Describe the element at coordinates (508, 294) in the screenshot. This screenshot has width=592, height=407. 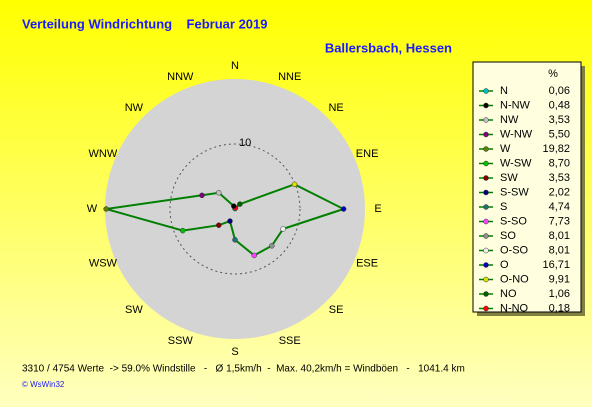
I see `legend-label: NO` at that location.